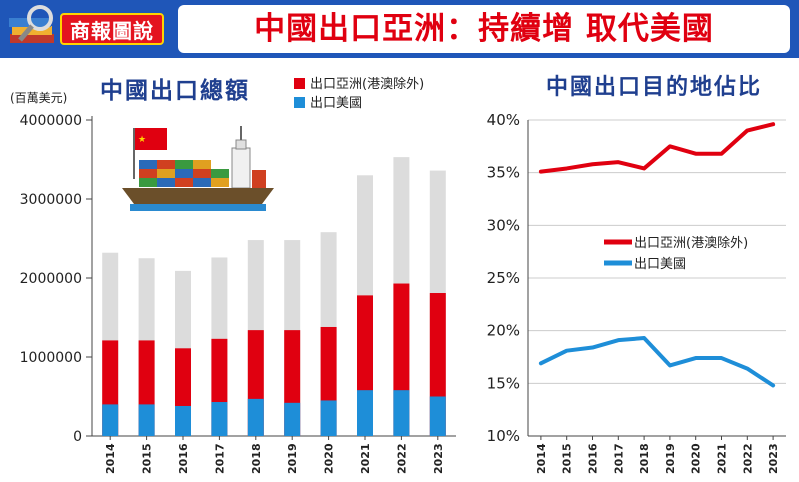  I want to click on line-us-share, so click(657, 362).